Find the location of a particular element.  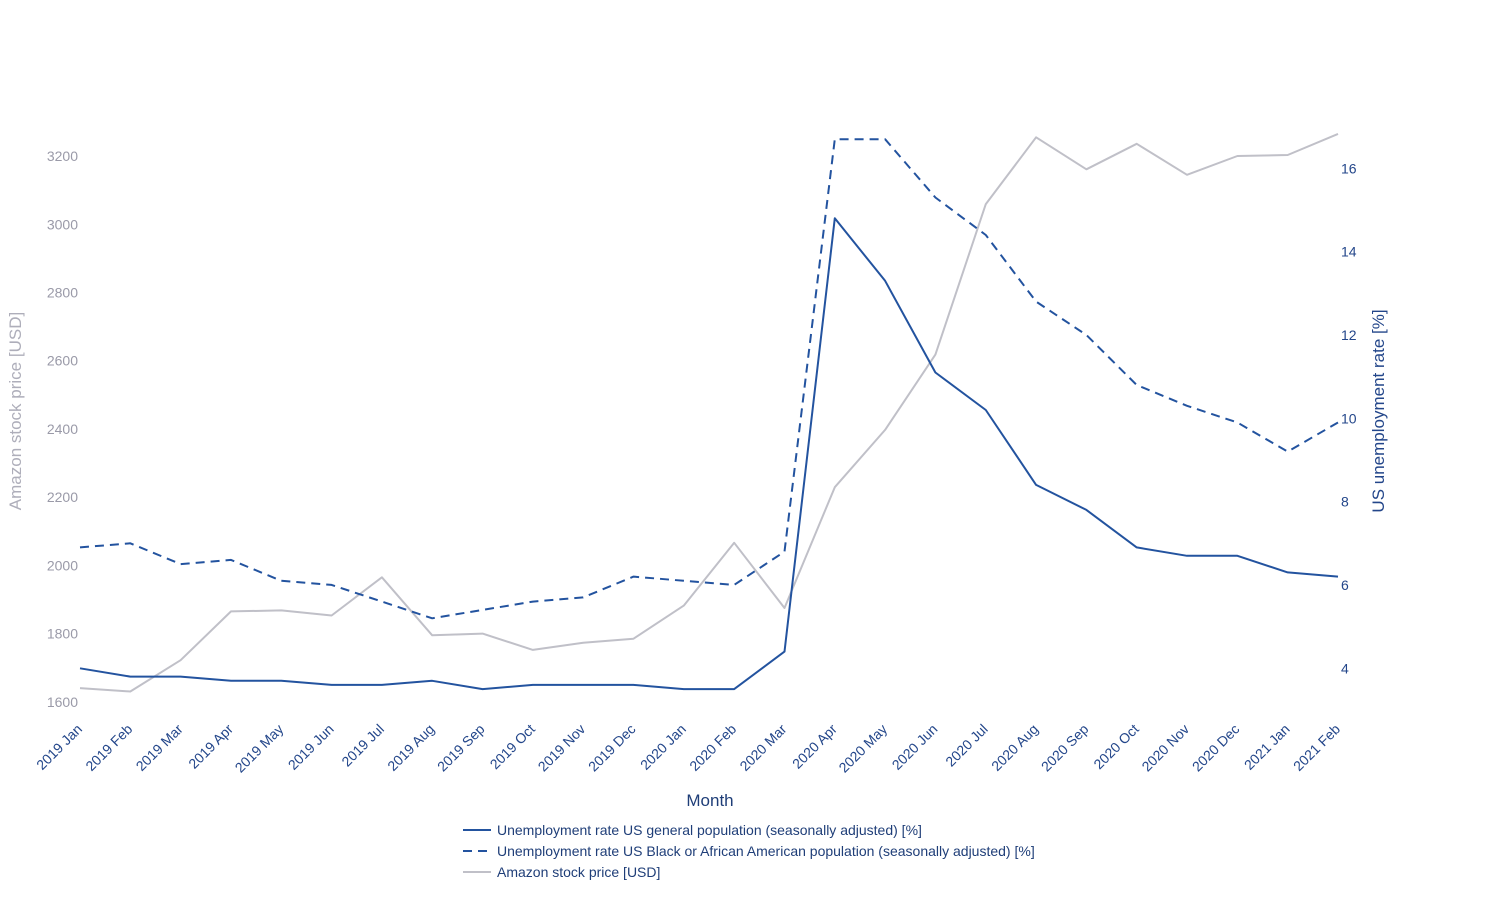

left-tick-label: 2400 is located at coordinates (62, 429).